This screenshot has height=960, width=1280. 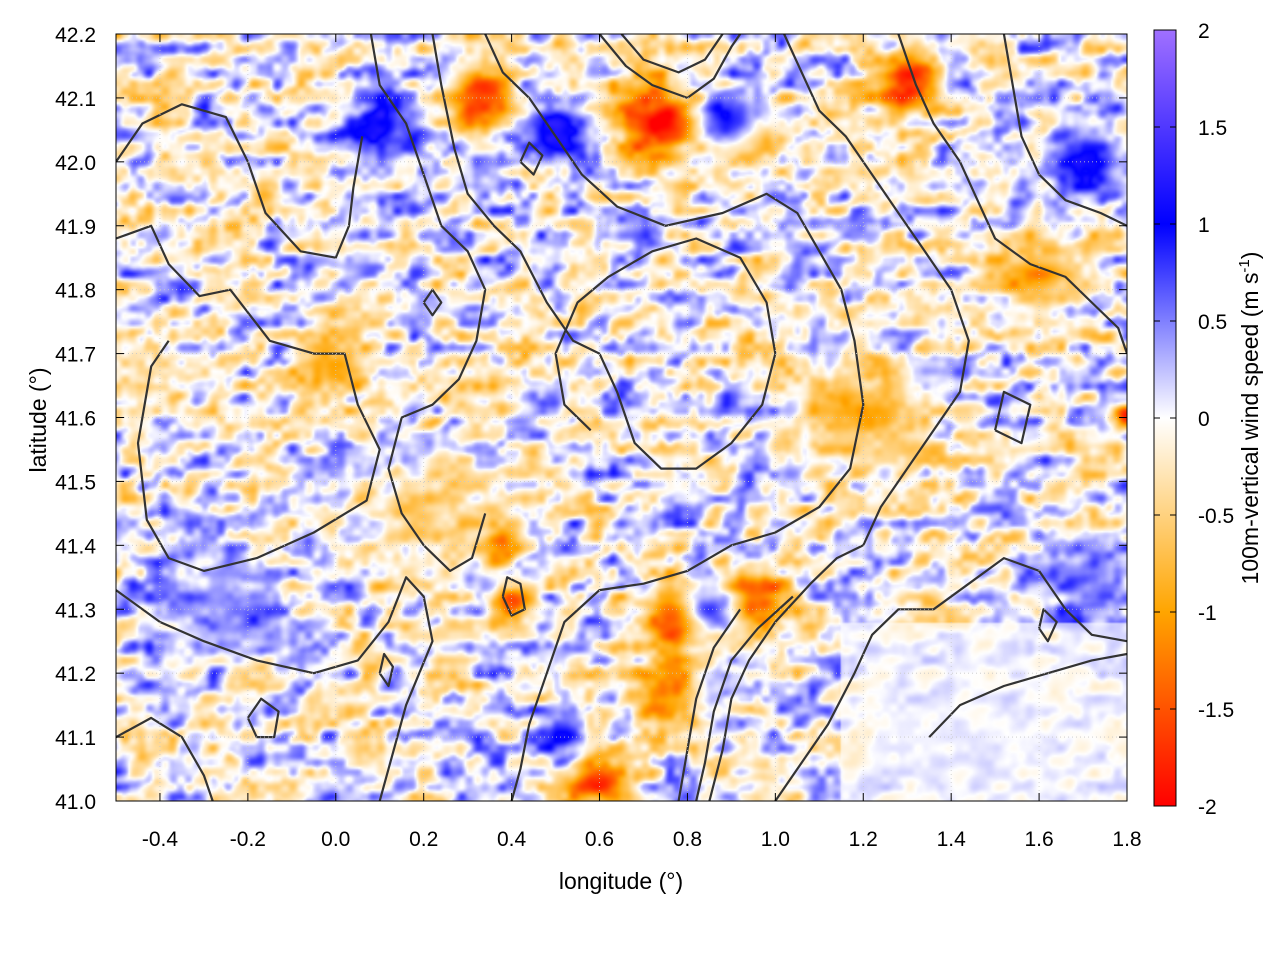 What do you see at coordinates (75, 355) in the screenshot?
I see `y-tick-label: 41.7` at bounding box center [75, 355].